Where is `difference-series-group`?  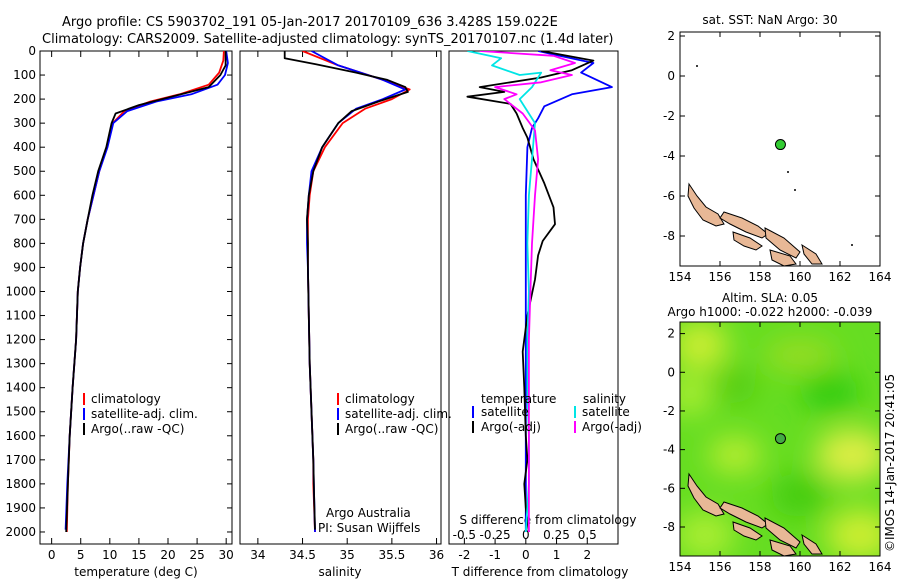
difference-series-group is located at coordinates (539, 292).